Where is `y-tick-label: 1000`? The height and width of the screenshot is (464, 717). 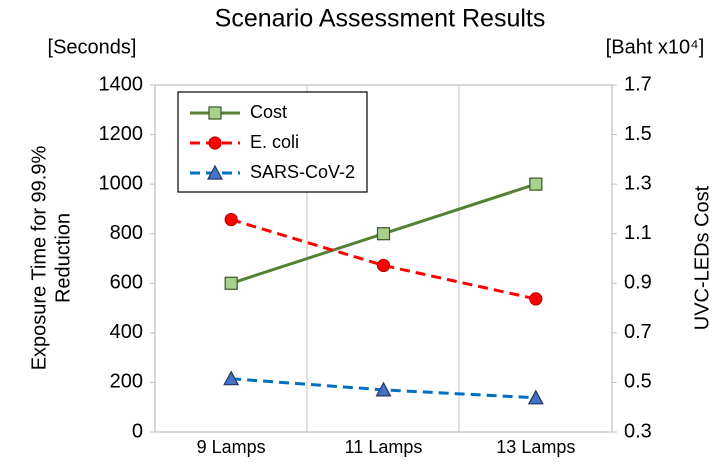
y-tick-label: 1000 is located at coordinates (121, 183).